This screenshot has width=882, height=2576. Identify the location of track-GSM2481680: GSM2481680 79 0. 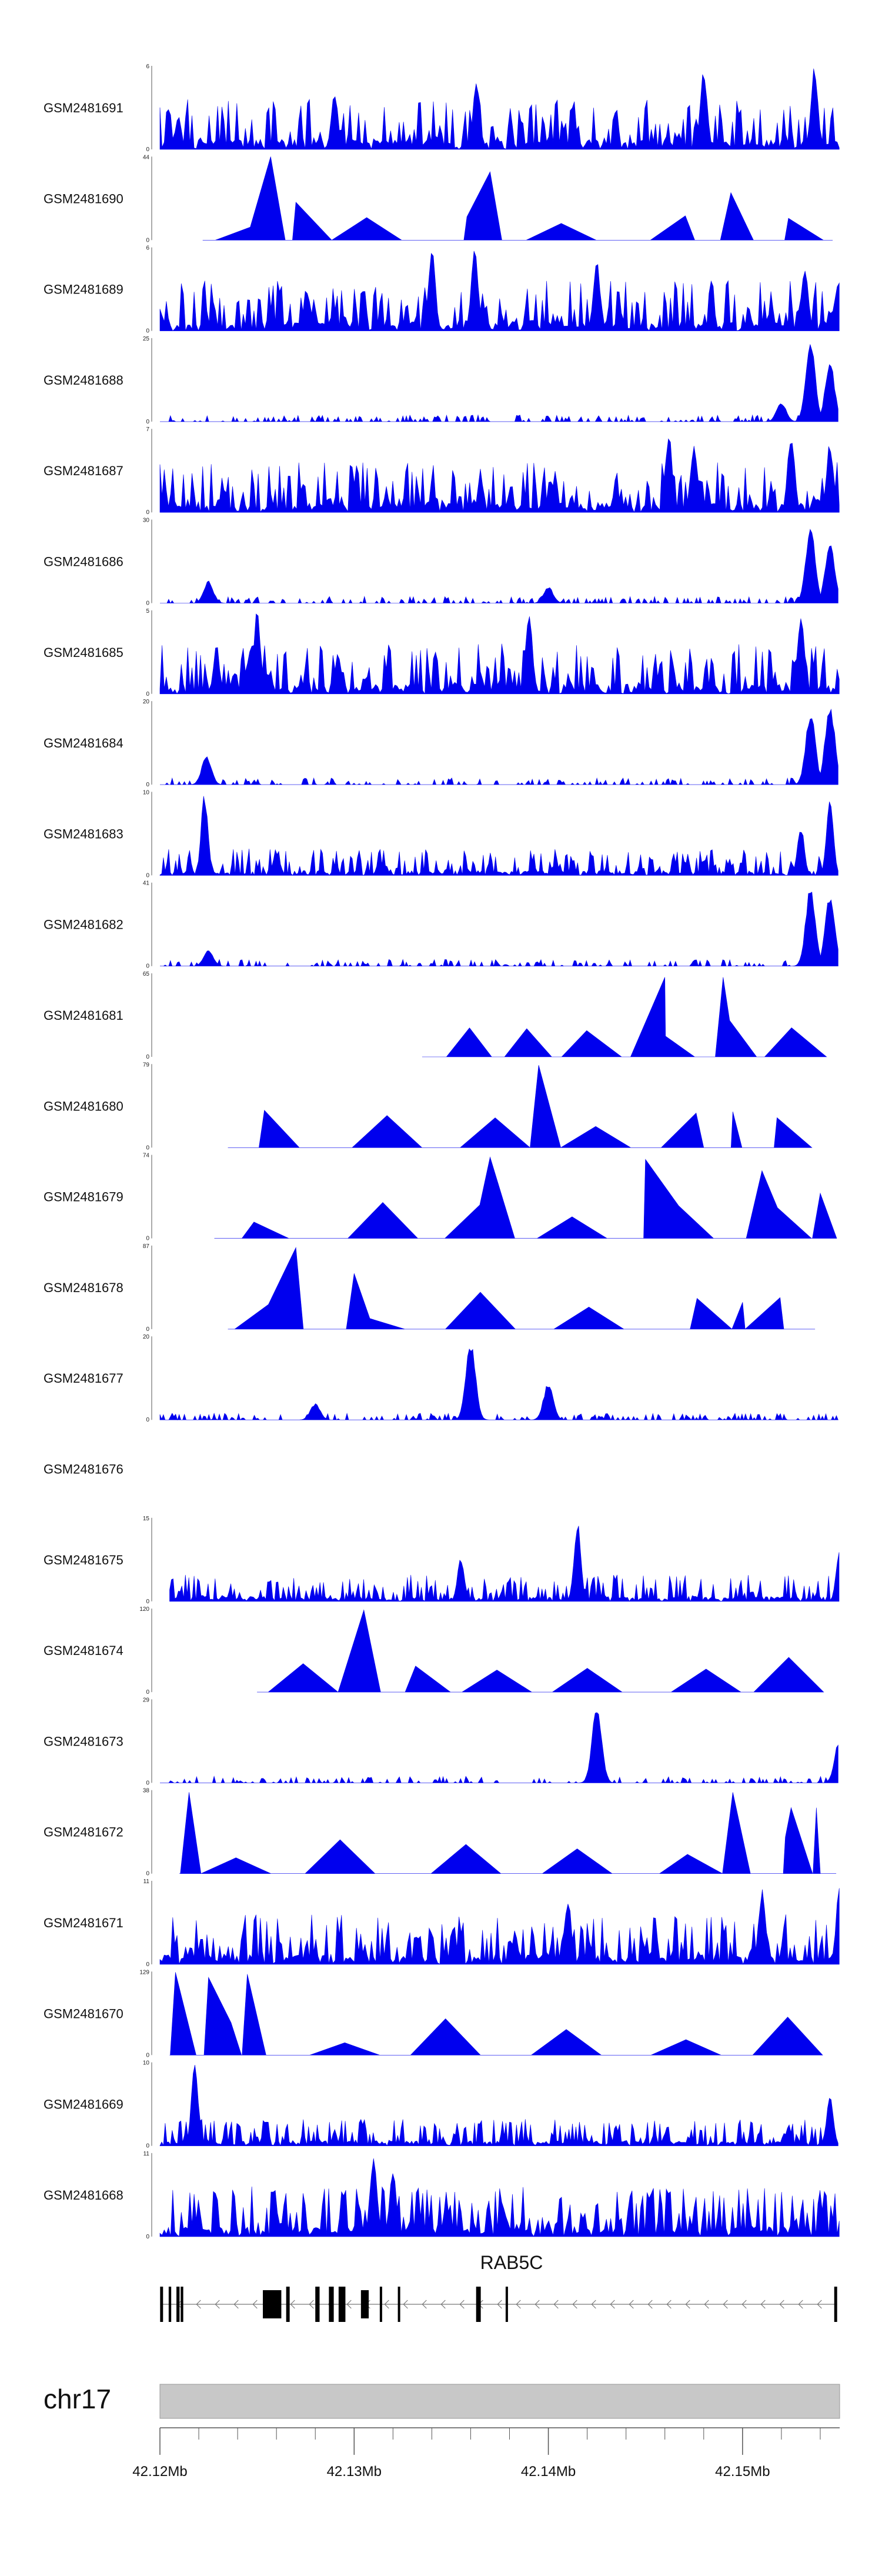
(428, 1106).